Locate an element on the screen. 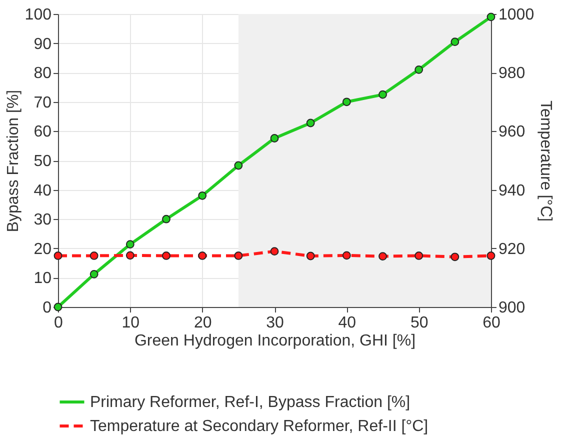 The width and height of the screenshot is (561, 445). y-tick-label: 80 is located at coordinates (43, 73).